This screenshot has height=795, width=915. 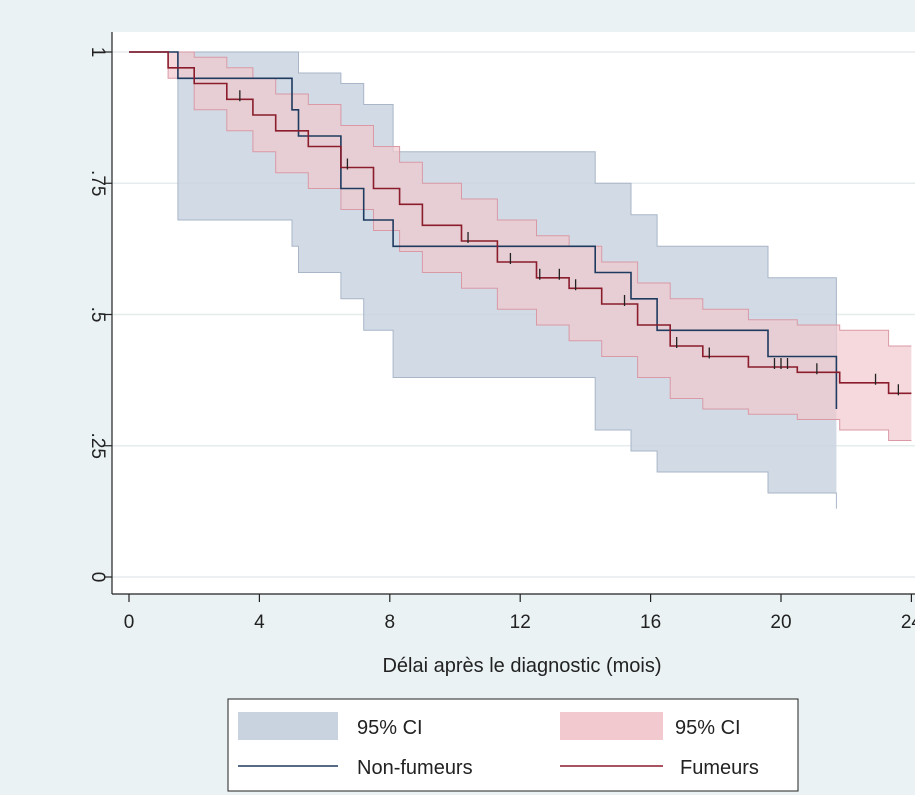 I want to click on x-tick-label: 0, so click(x=129, y=622).